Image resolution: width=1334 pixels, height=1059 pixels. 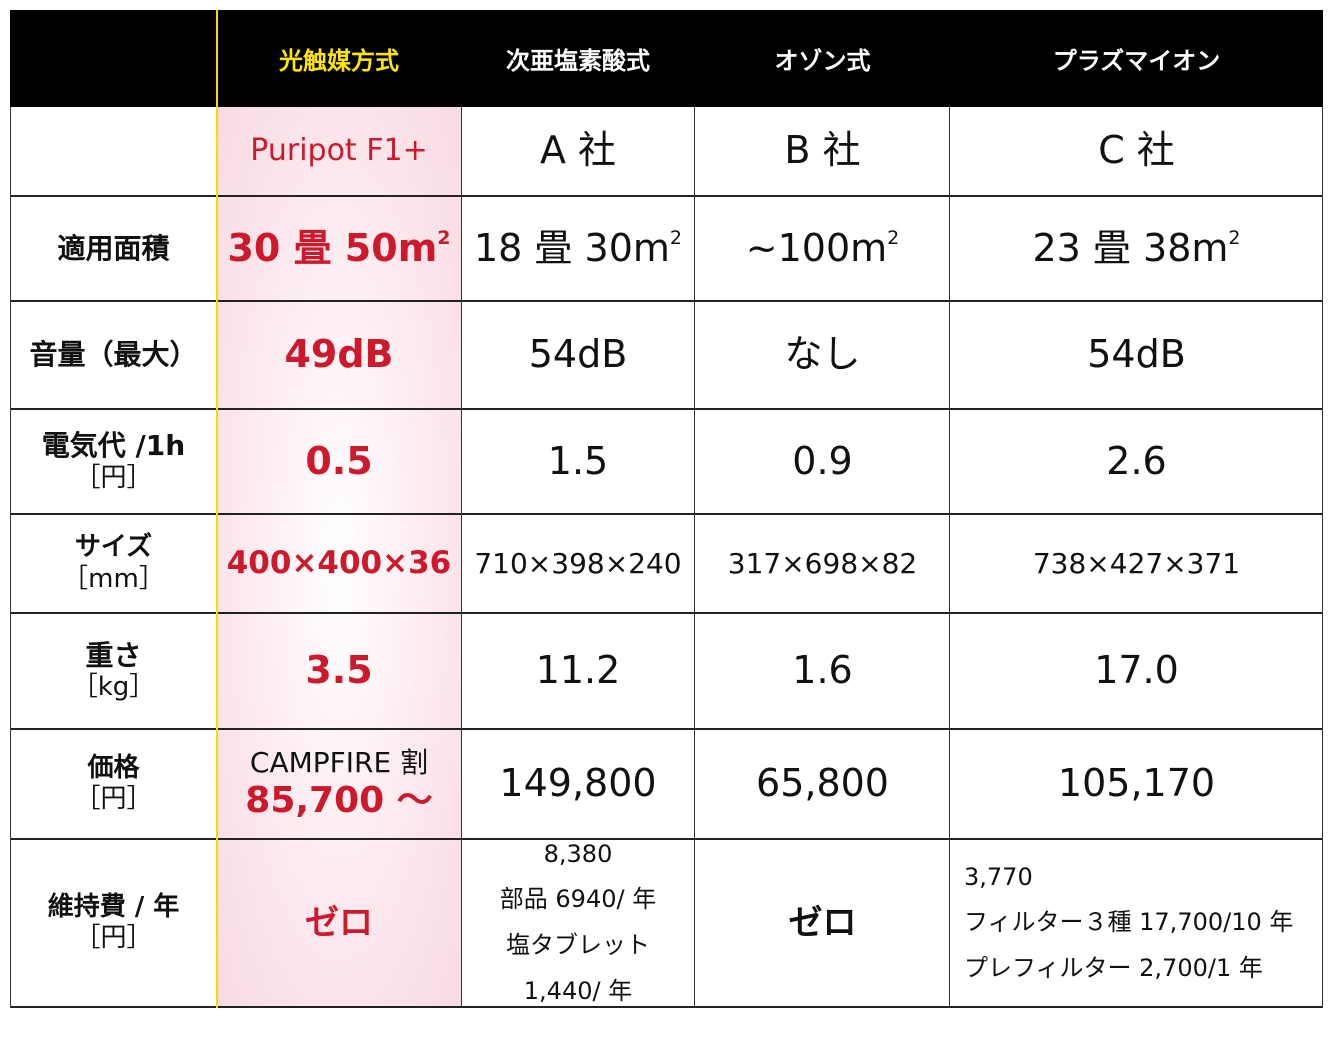 What do you see at coordinates (339, 150) in the screenshot?
I see `brand-puripot: Puripot F1+` at bounding box center [339, 150].